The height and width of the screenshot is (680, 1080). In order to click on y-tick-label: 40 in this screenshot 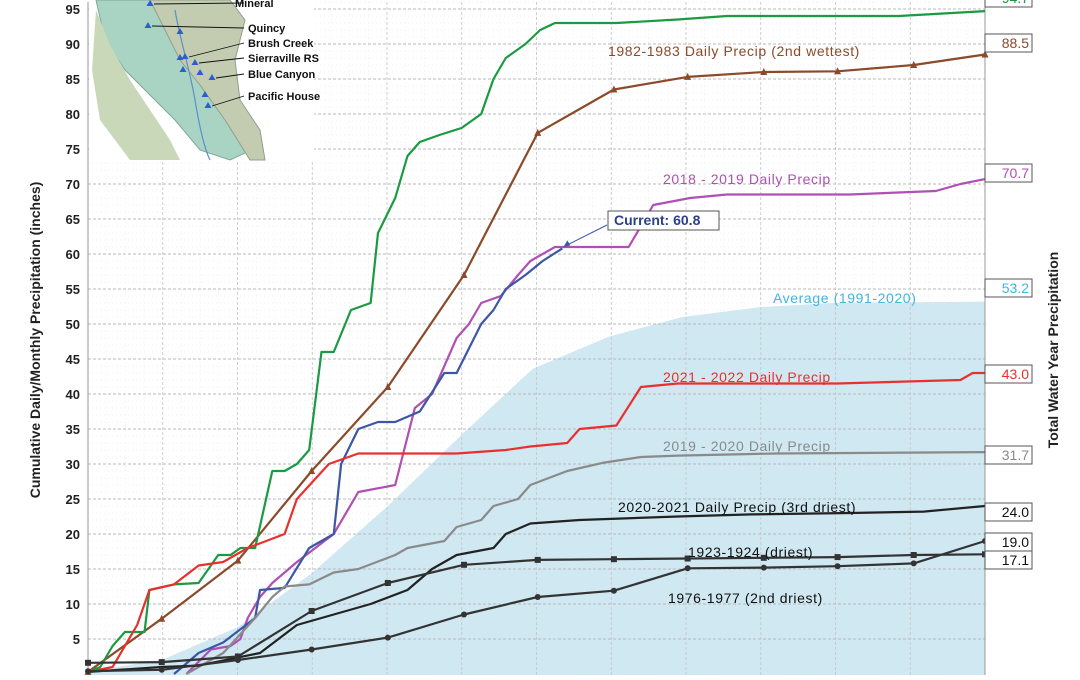, I will do `click(73, 394)`.